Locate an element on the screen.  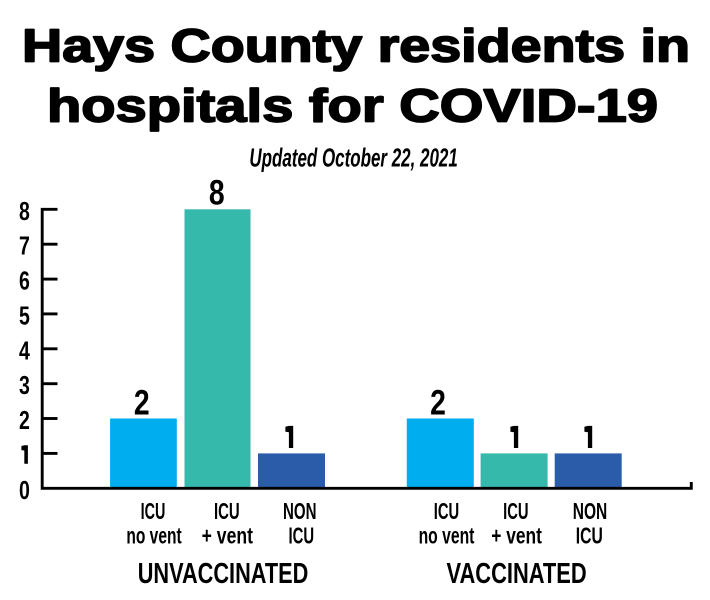
svg-text: 3 is located at coordinates (24, 384).